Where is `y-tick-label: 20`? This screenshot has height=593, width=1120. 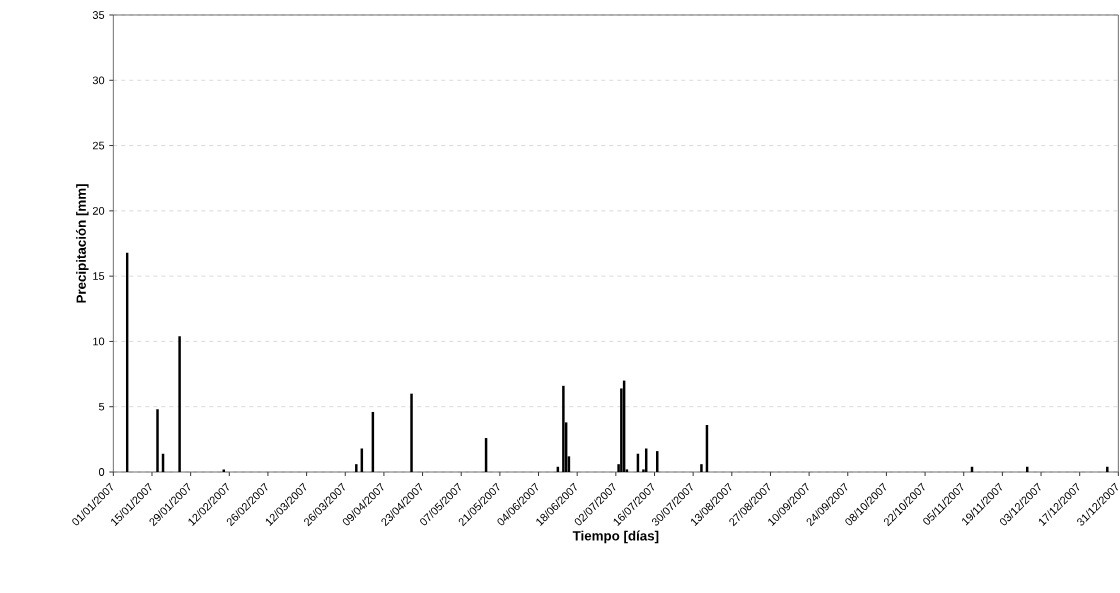 y-tick-label: 20 is located at coordinates (98, 210).